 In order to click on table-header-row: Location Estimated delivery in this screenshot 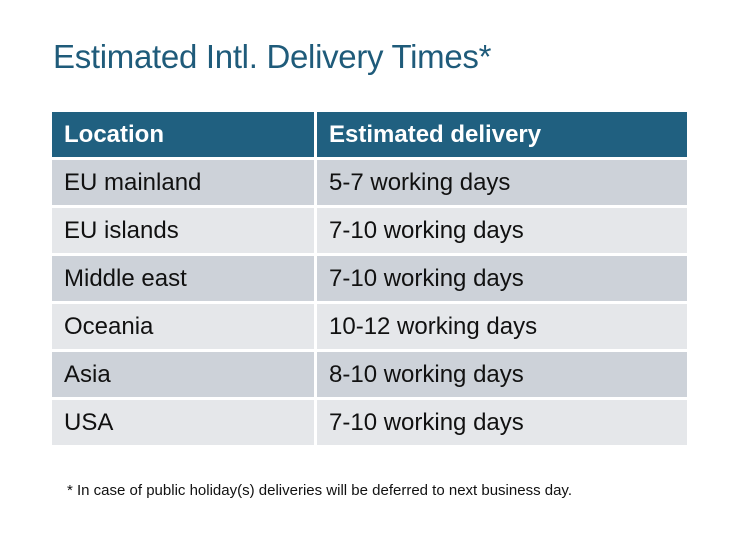, I will do `click(369, 134)`.